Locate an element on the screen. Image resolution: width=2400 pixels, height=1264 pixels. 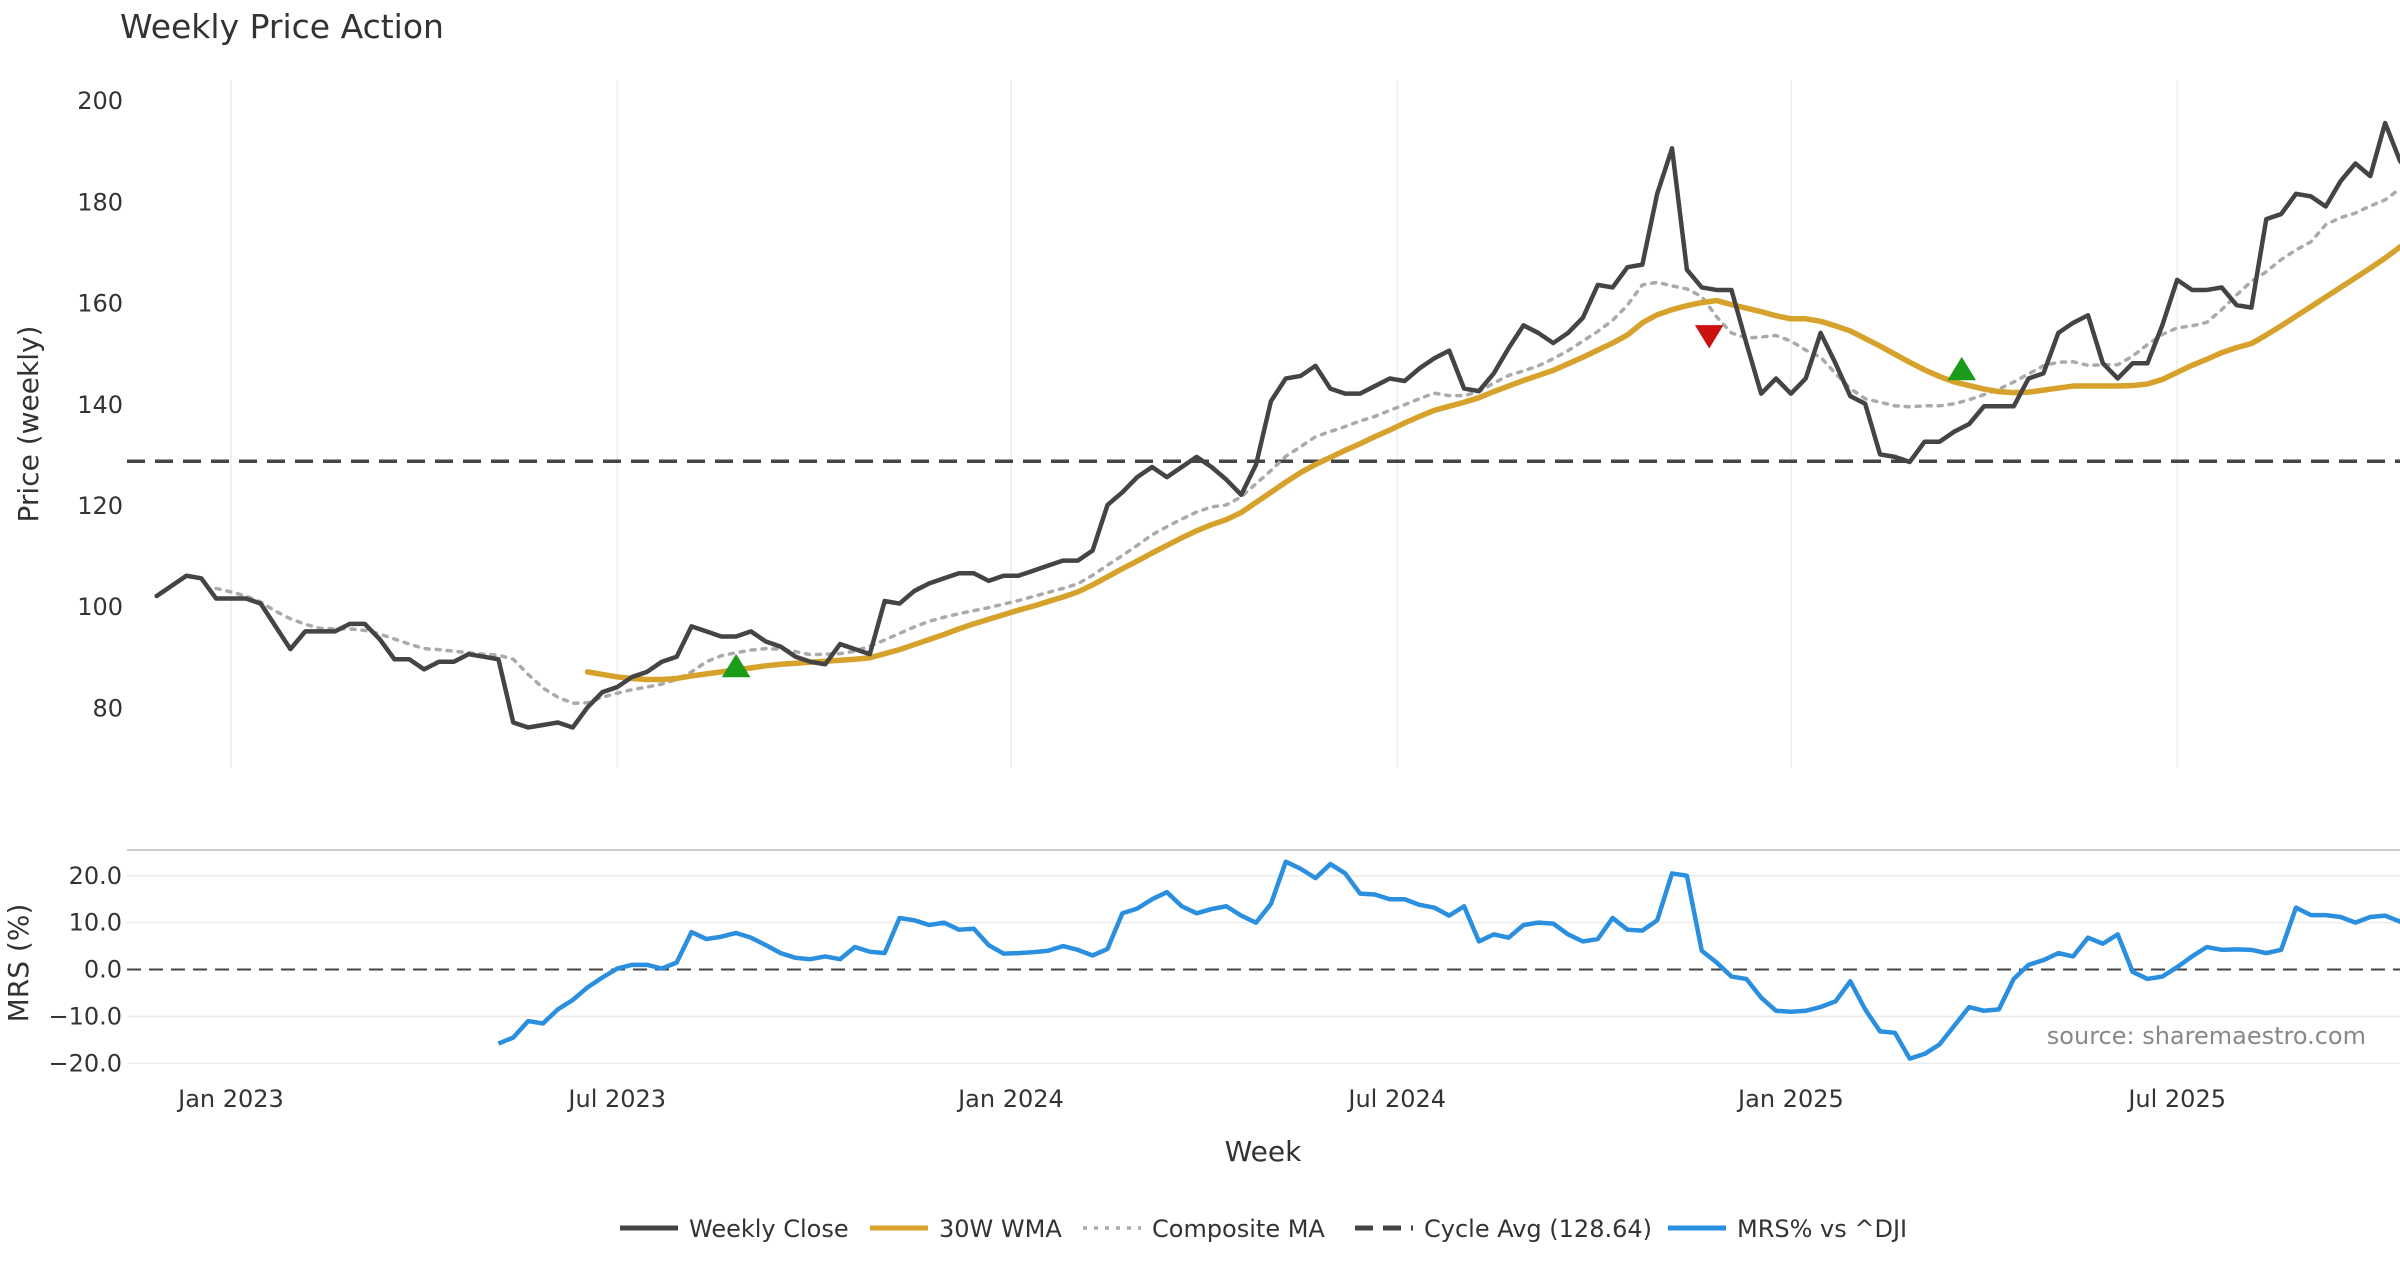
legend-item: 30W WMA is located at coordinates (966, 1229).